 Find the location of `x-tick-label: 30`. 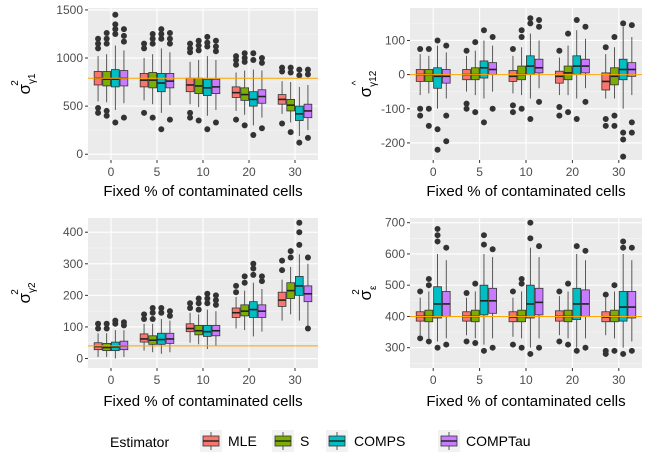

x-tick-label: 30 is located at coordinates (295, 172).